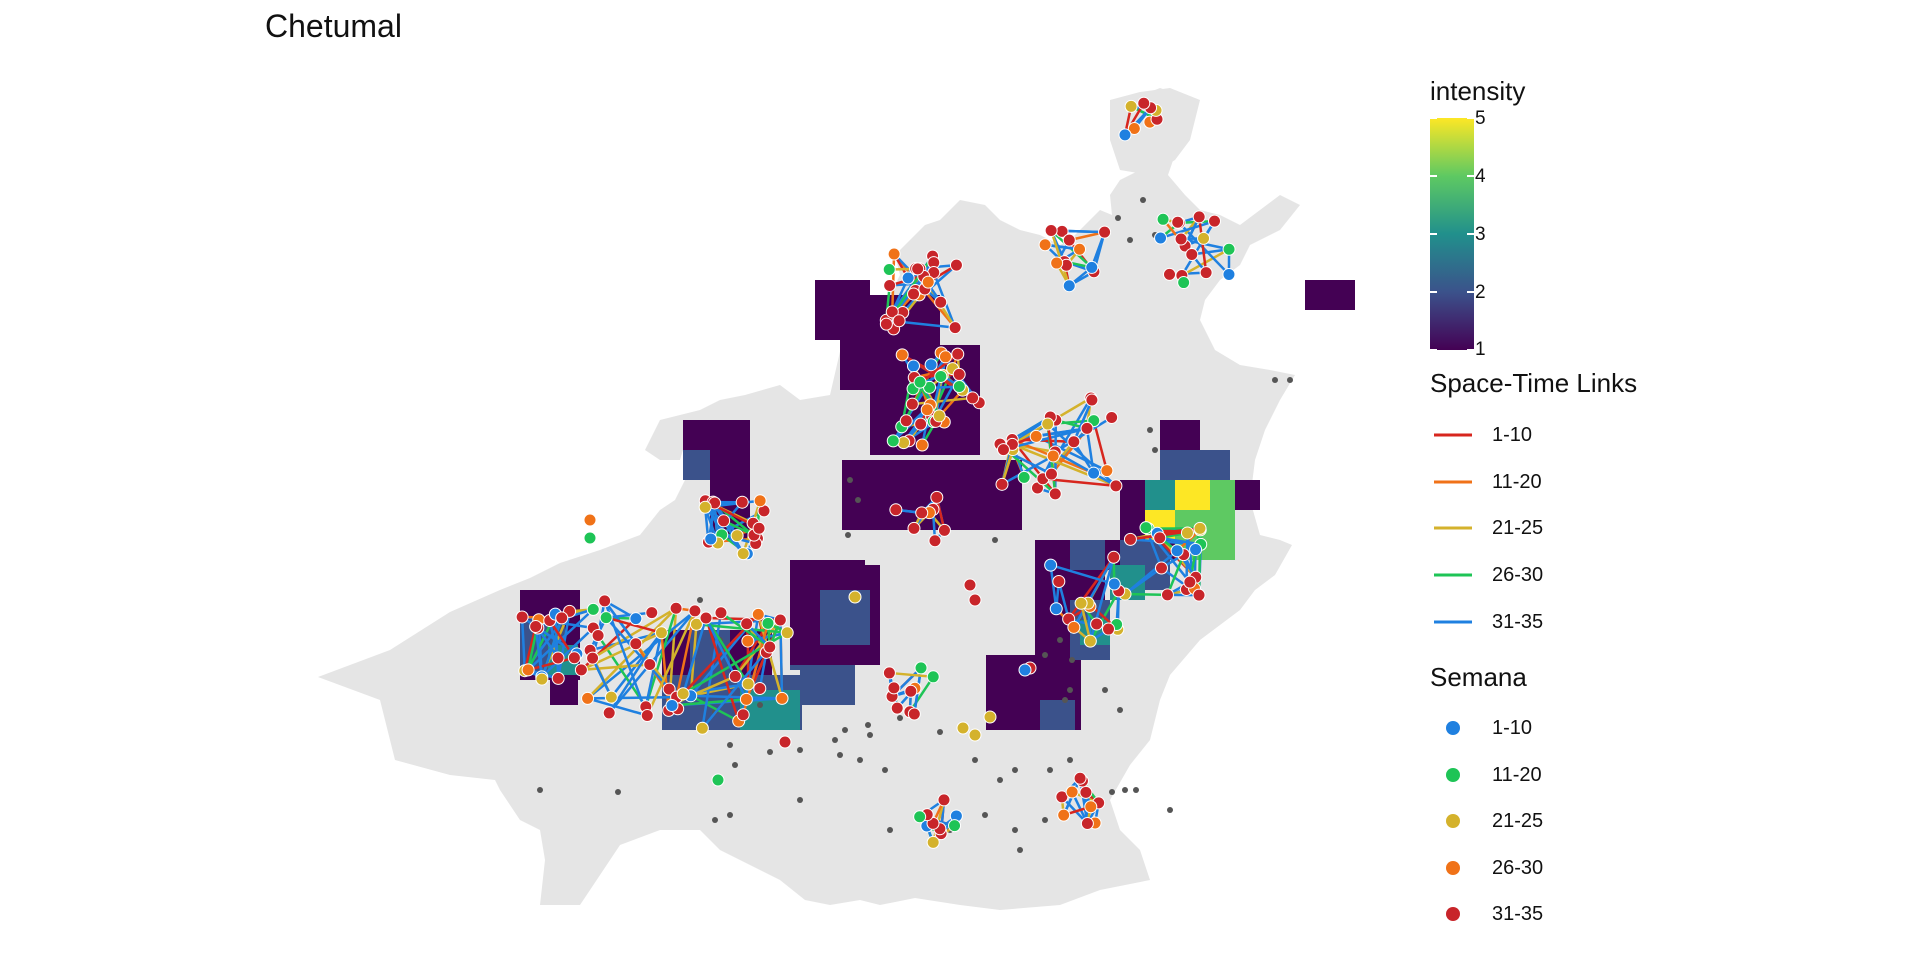 The width and height of the screenshot is (1920, 960). Describe the element at coordinates (1517, 482) in the screenshot. I see `links-legend-label: 11-20` at that location.